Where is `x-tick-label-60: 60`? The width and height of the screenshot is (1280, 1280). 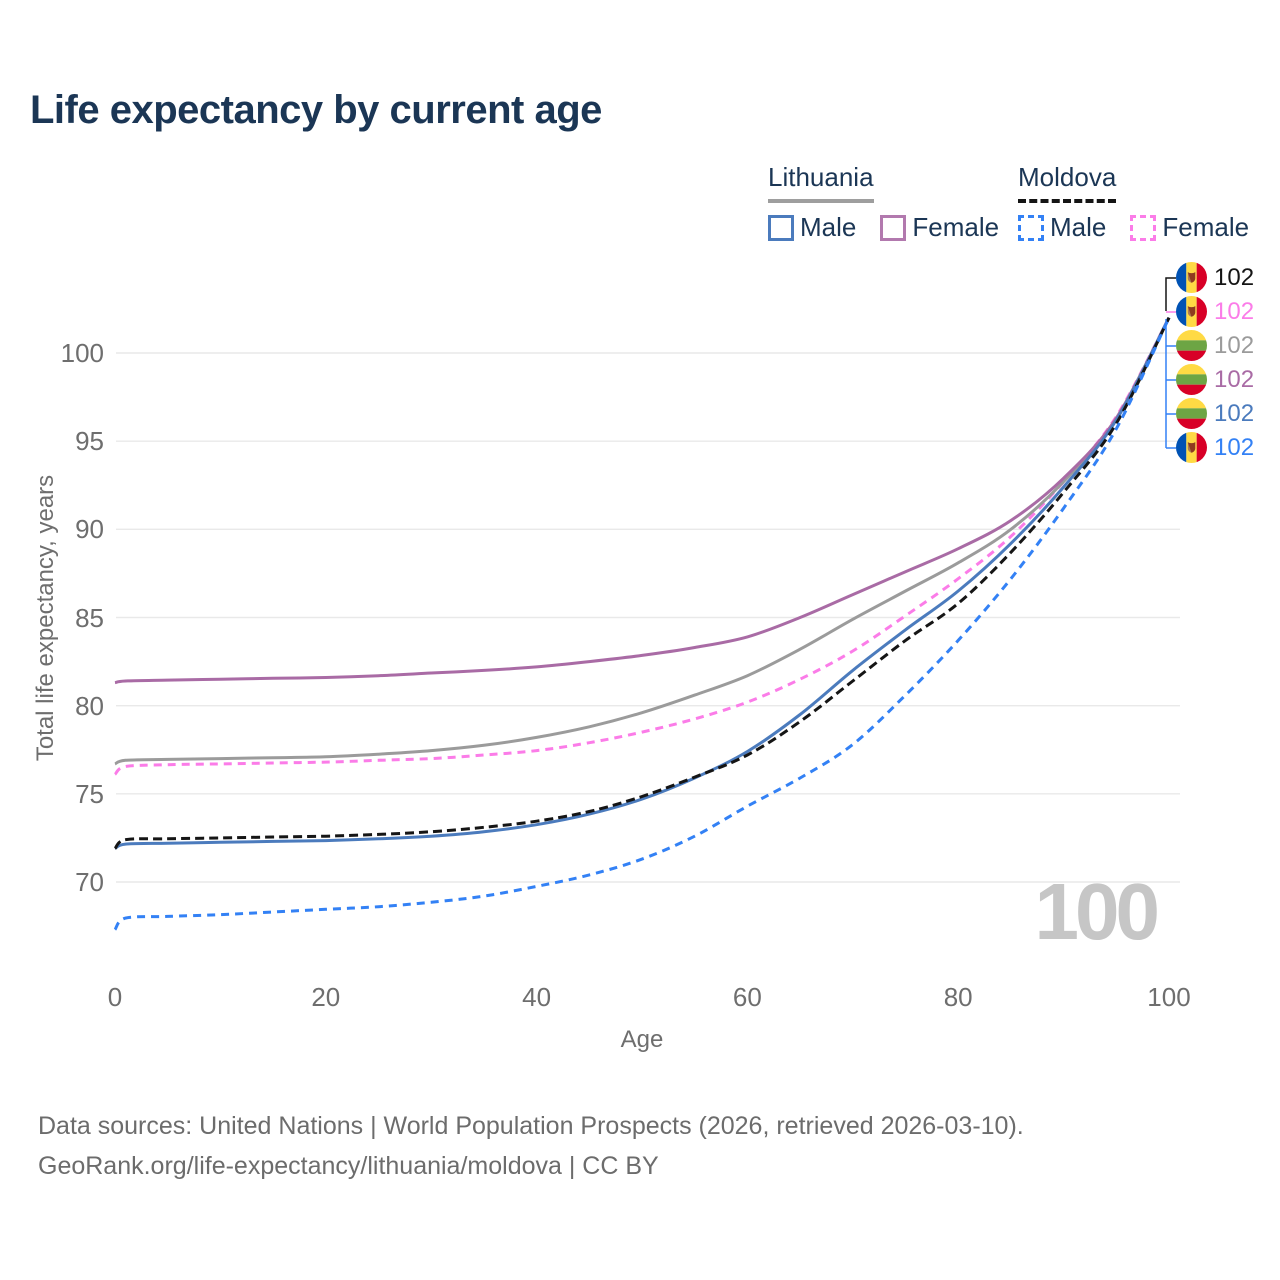
x-tick-label-60: 60 is located at coordinates (747, 997).